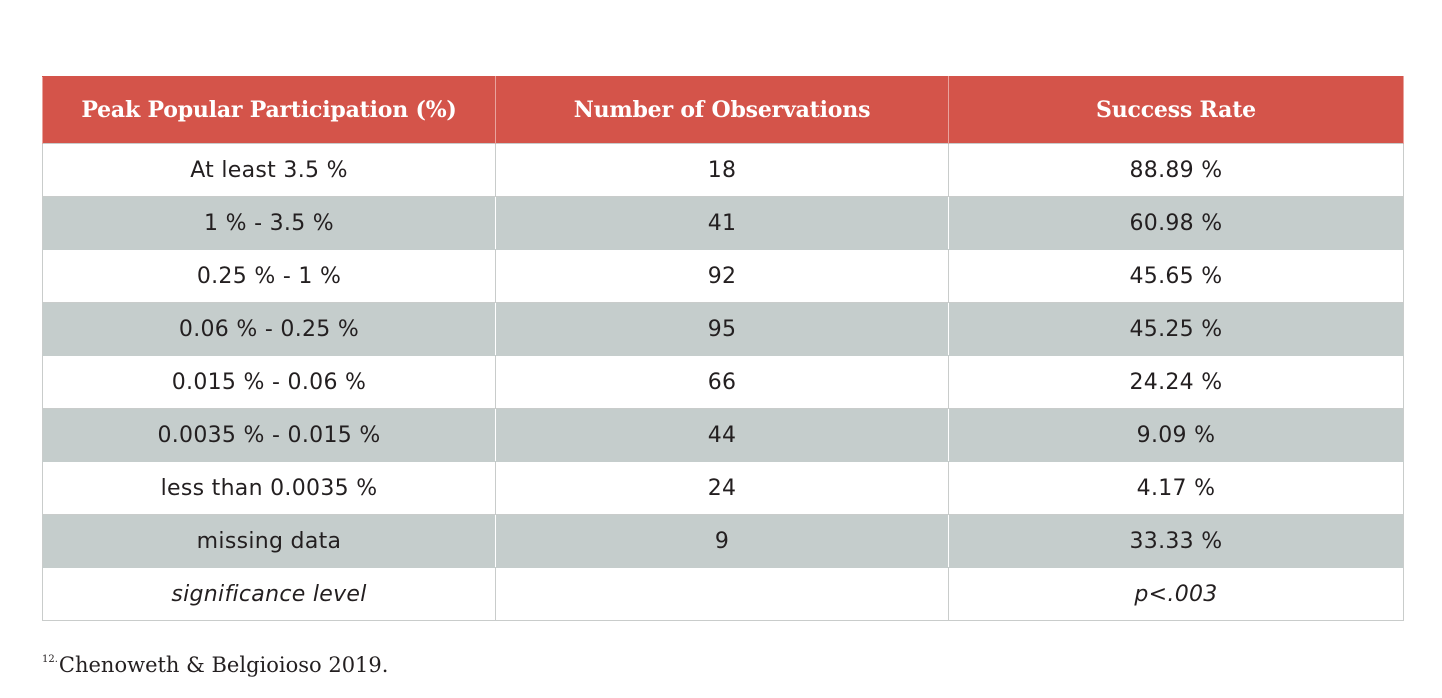 Image resolution: width=1442 pixels, height=698 pixels. I want to click on table-row: 0.015 % - 0.06 % 66 24.24 %, so click(723, 382).